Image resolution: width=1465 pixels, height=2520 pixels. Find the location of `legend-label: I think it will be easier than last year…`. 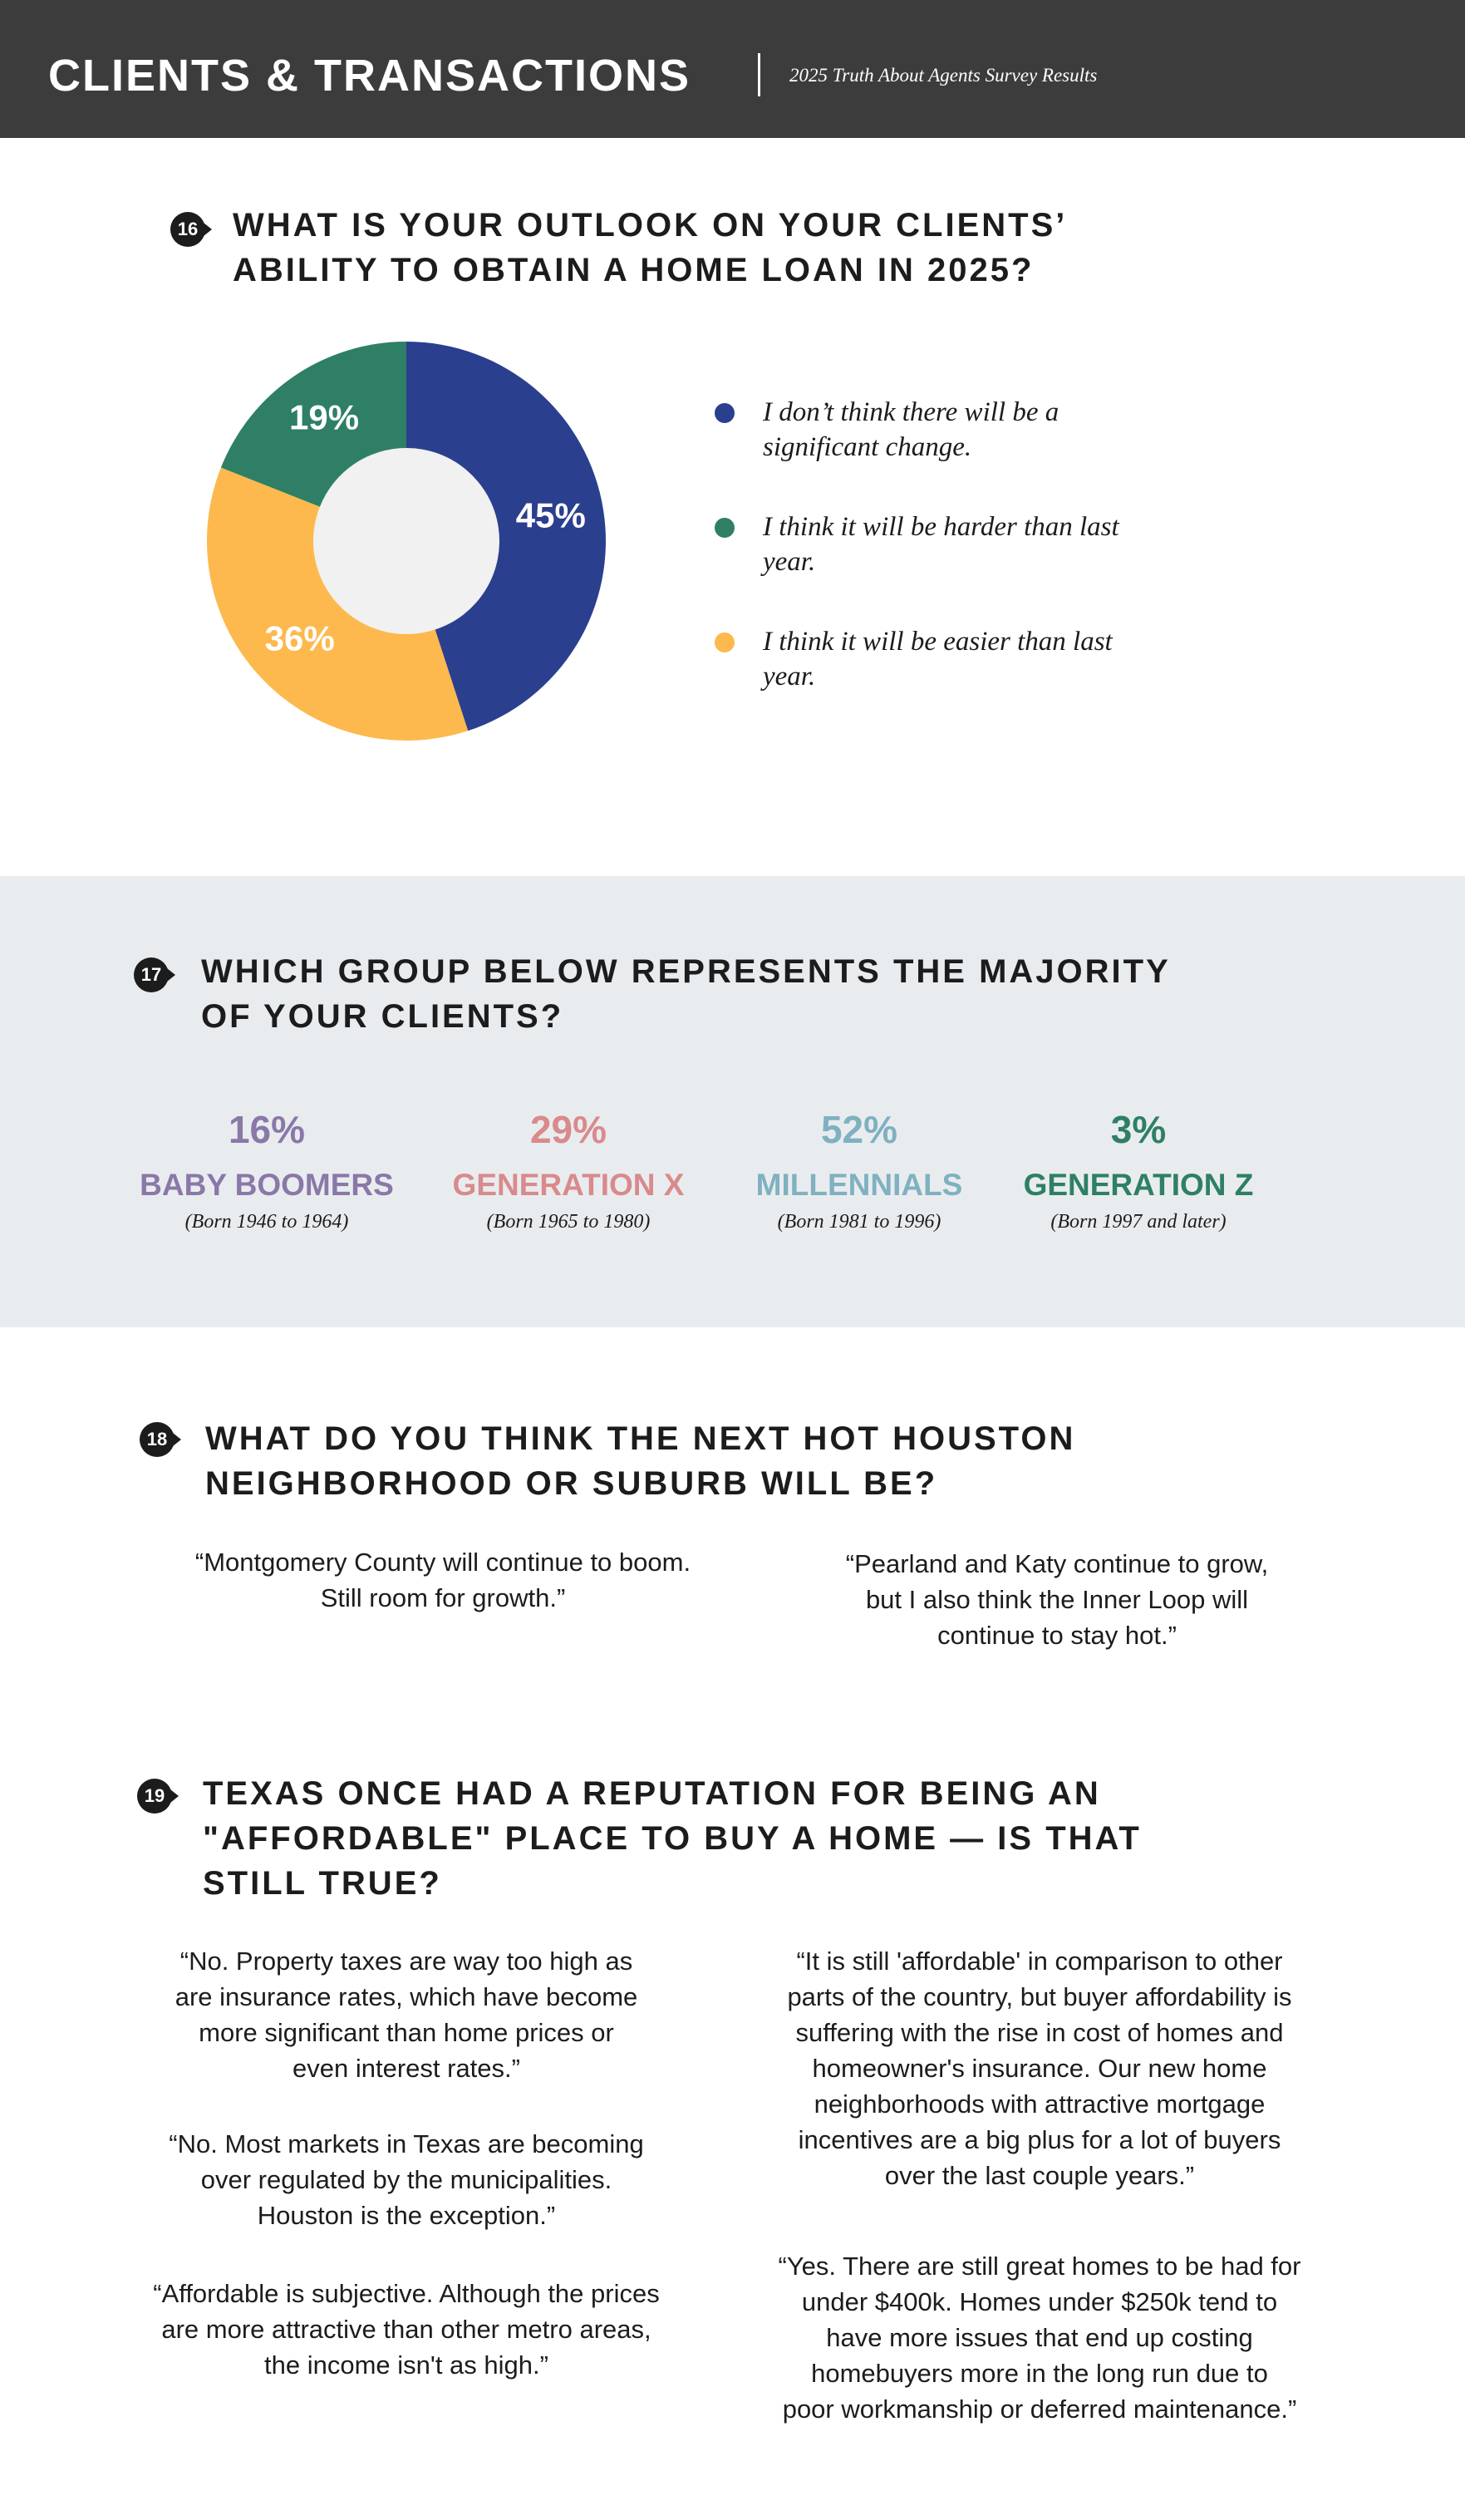

legend-label: I think it will be easier than last year… is located at coordinates (938, 659).